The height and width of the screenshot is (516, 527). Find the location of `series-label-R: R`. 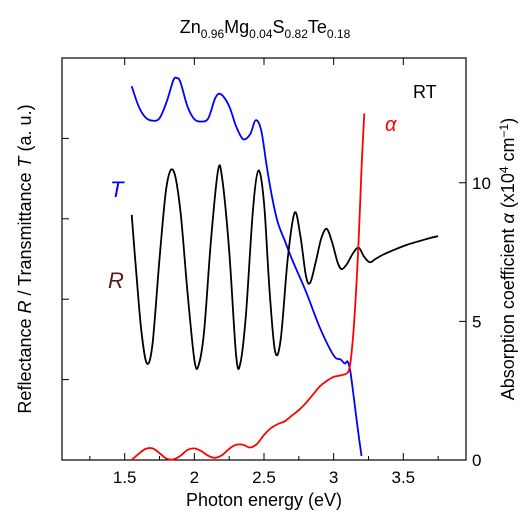

series-label-R: R is located at coordinates (116, 280).